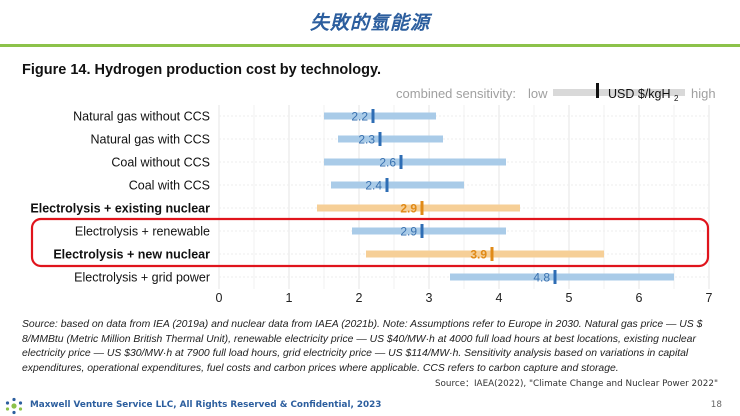  Describe the element at coordinates (219, 298) in the screenshot. I see `x-tick-label: 0` at that location.